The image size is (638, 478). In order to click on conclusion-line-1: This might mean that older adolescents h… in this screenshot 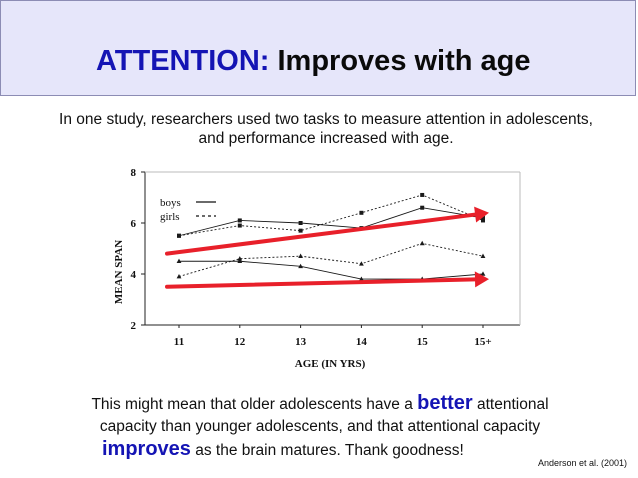, I will do `click(320, 404)`.